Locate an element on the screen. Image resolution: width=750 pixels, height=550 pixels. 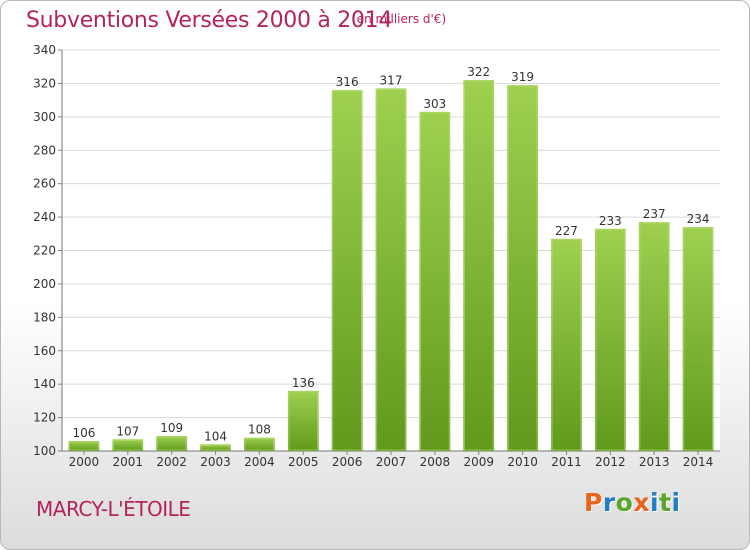
bar-2005 is located at coordinates (303, 420).